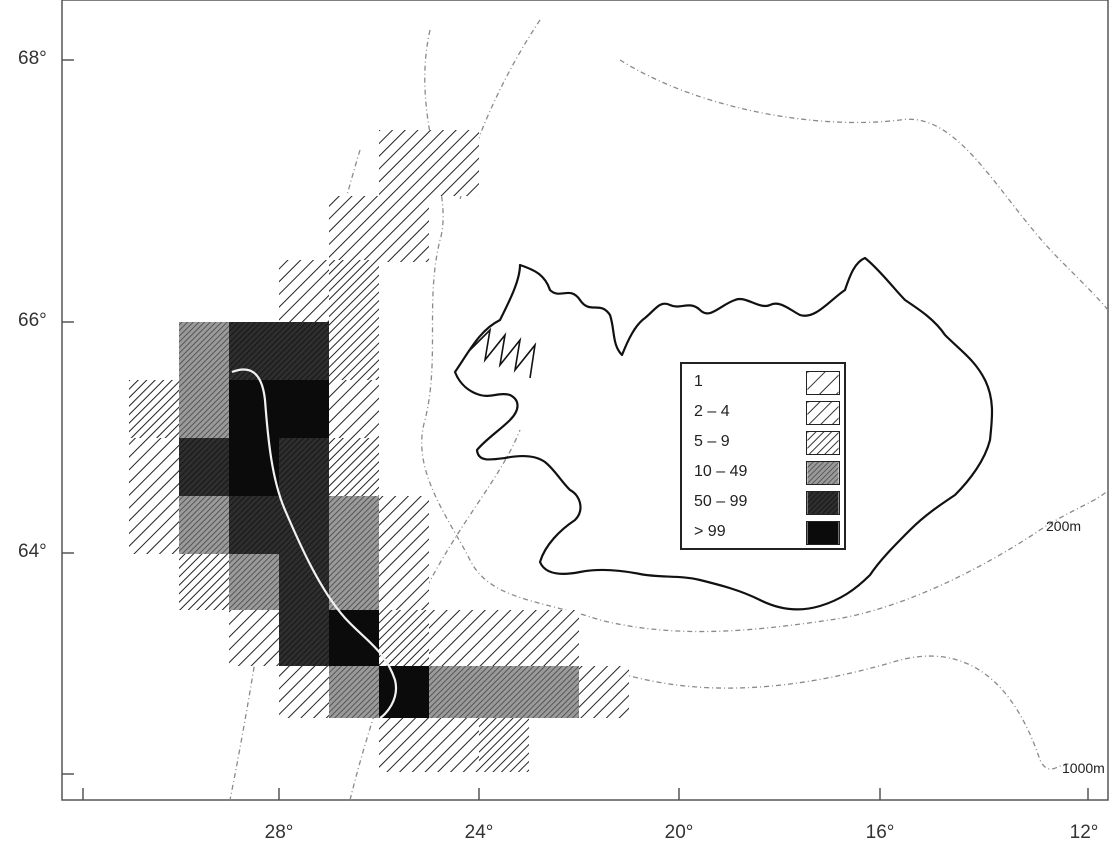 The height and width of the screenshot is (859, 1110). I want to click on westfjords-detail, so click(503, 353).